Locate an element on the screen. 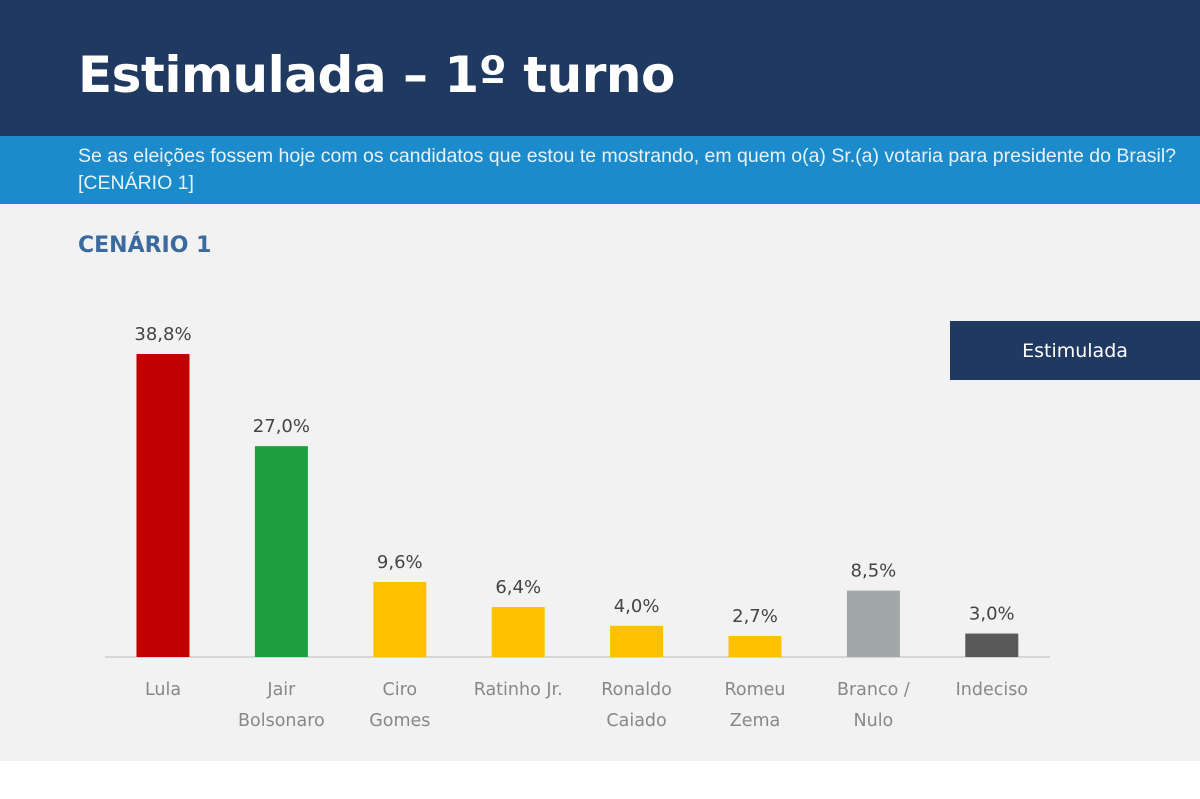 Image resolution: width=1200 pixels, height=799 pixels. category-label: Indeciso is located at coordinates (992, 690).